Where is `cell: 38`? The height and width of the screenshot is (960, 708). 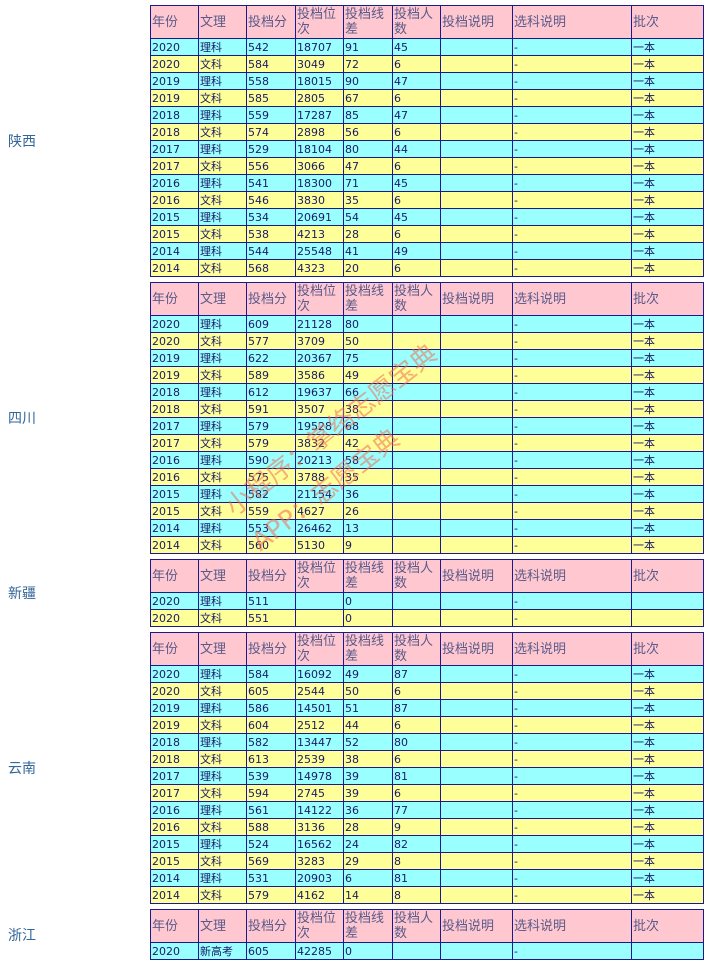 cell: 38 is located at coordinates (368, 759).